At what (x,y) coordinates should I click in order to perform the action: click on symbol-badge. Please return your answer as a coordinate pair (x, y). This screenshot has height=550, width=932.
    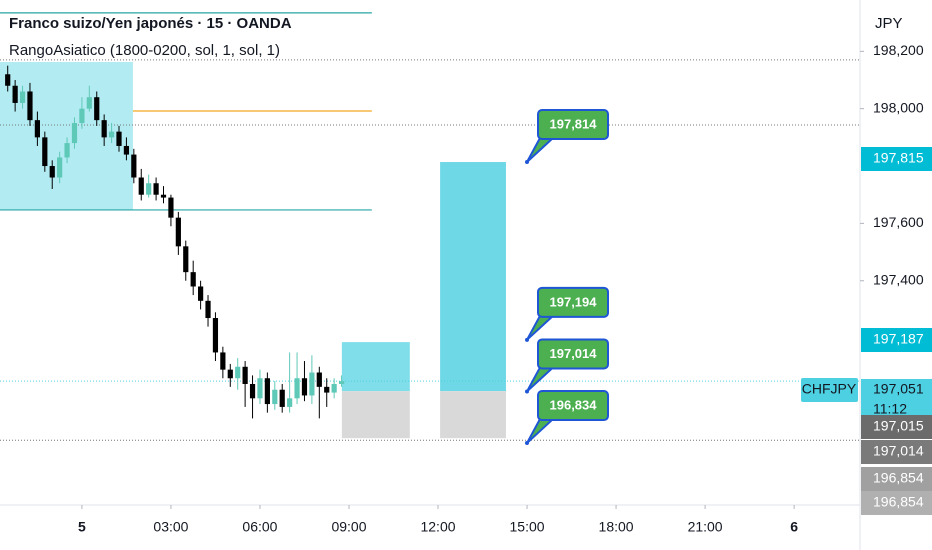
    Looking at the image, I should click on (829, 390).